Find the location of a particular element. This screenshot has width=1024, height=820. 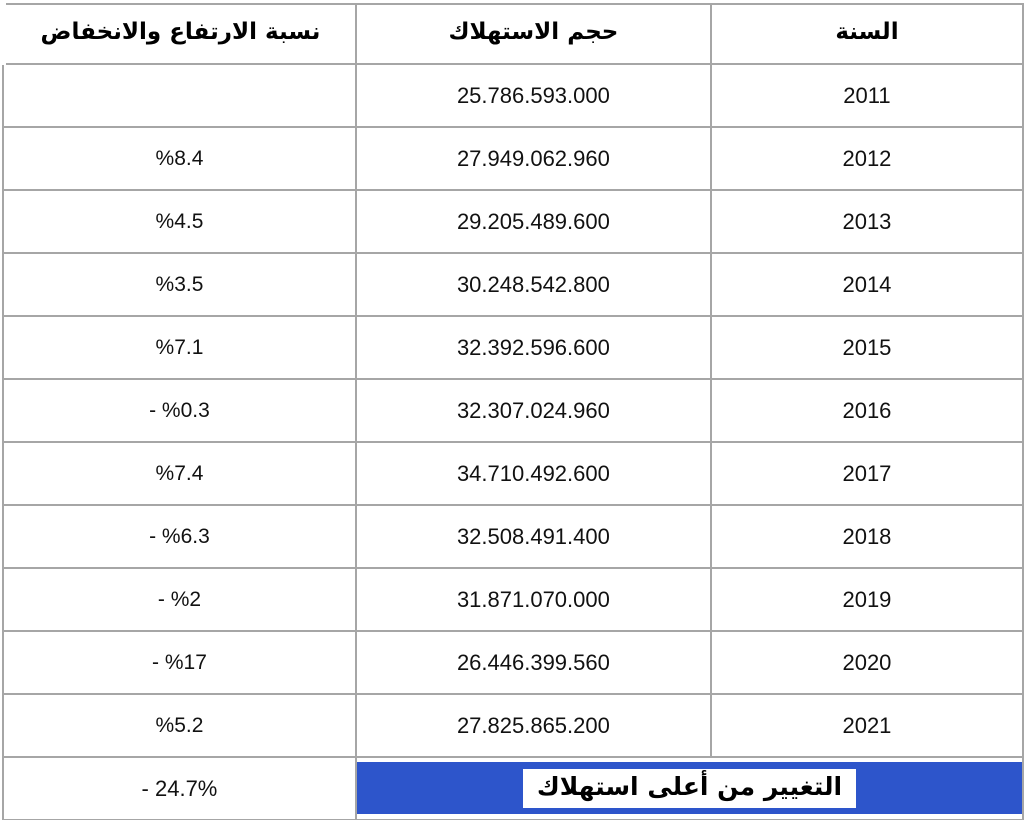

change-cell: - %17 is located at coordinates (179, 662).